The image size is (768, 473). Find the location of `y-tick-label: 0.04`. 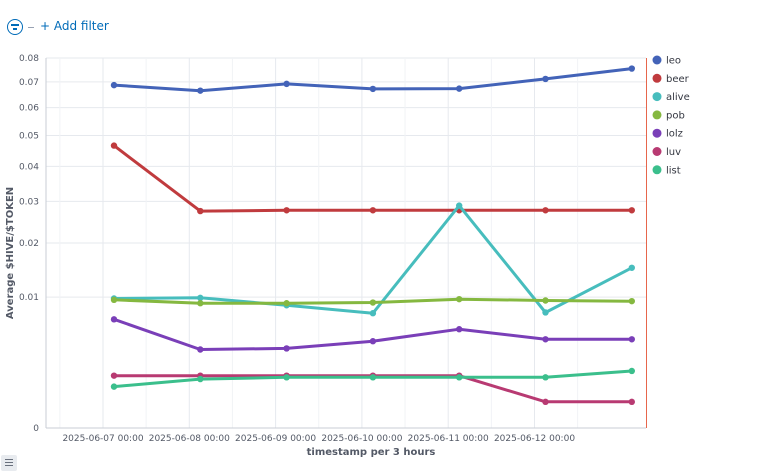

y-tick-label: 0.04 is located at coordinates (29, 167).